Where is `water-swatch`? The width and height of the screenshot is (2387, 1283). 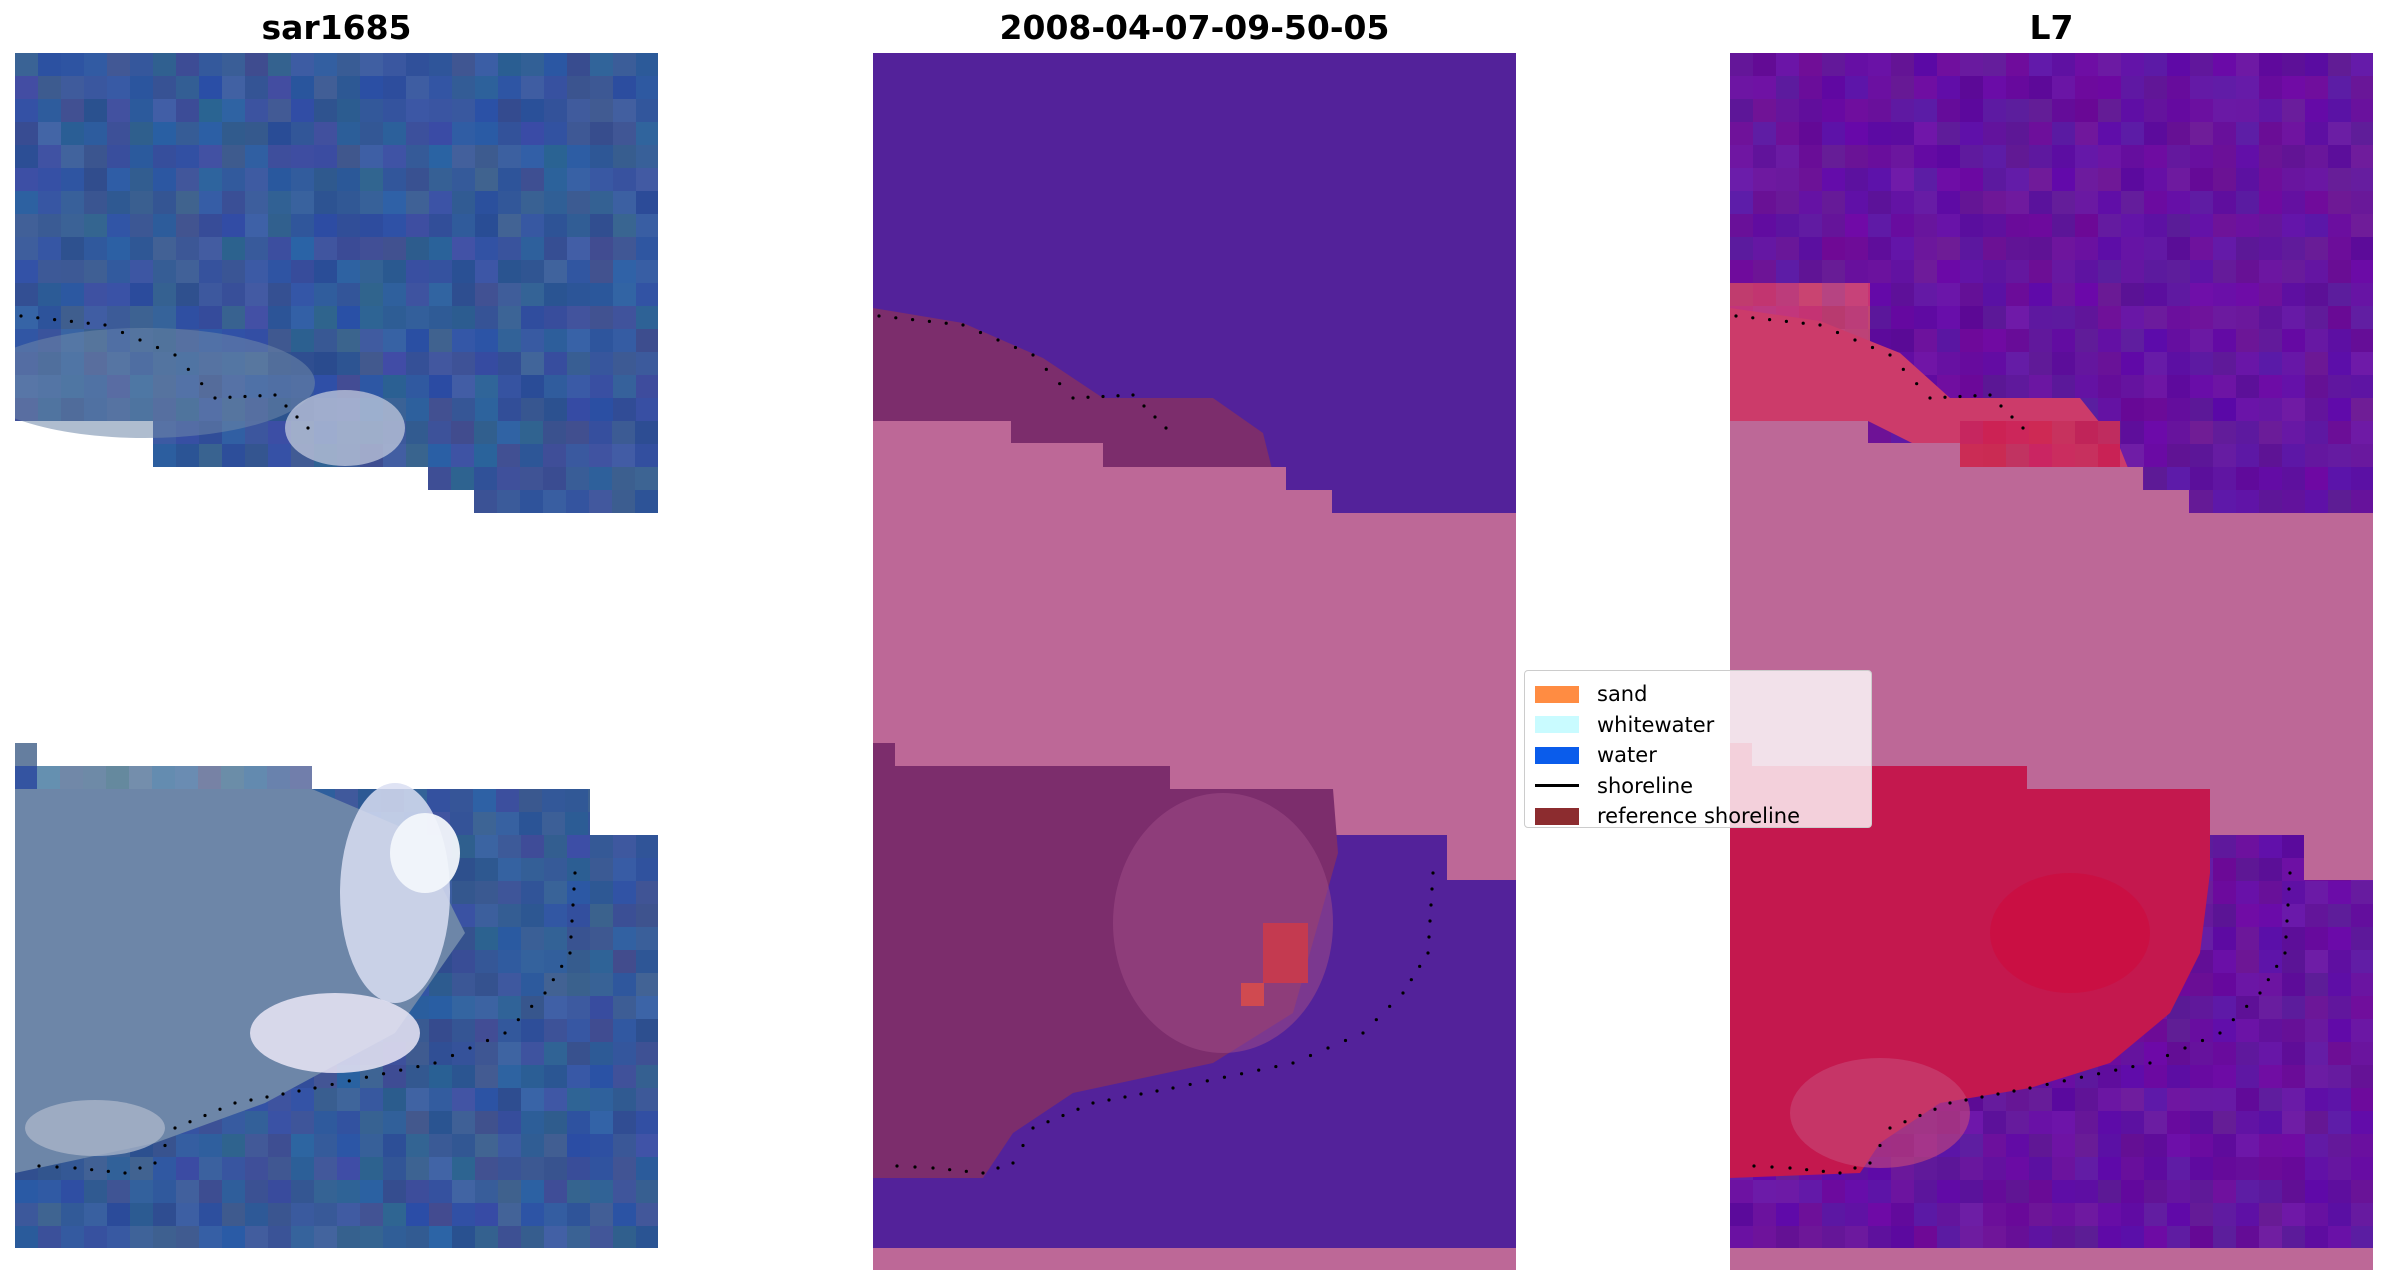 water-swatch is located at coordinates (1557, 755).